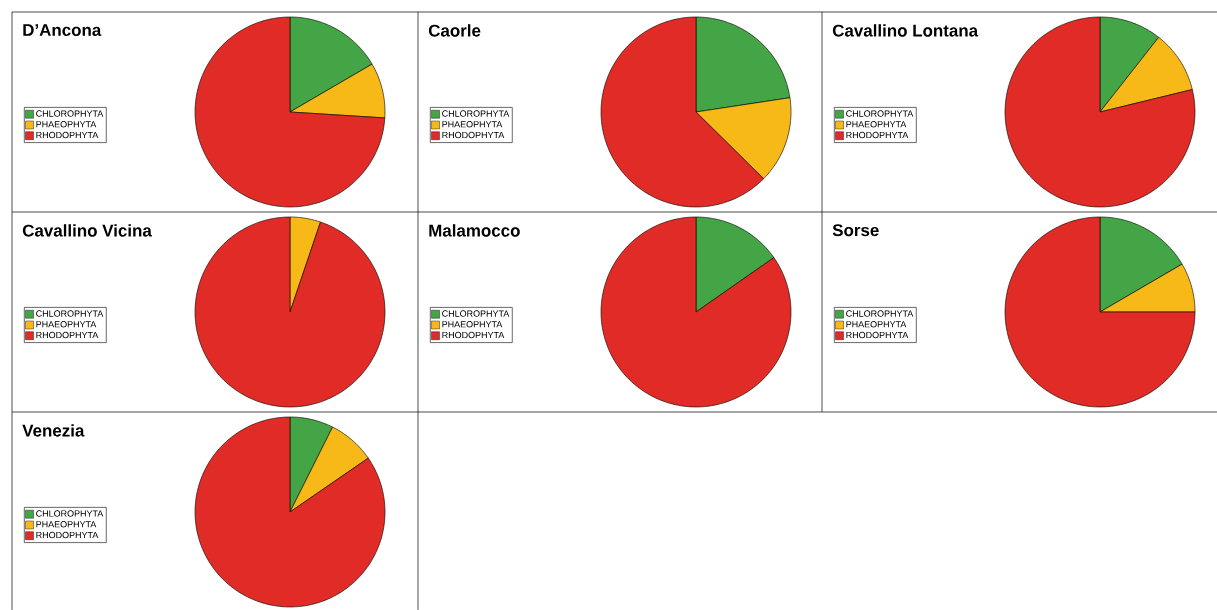 The width and height of the screenshot is (1217, 610). Describe the element at coordinates (454, 30) in the screenshot. I see `chart-title: Caorle` at that location.